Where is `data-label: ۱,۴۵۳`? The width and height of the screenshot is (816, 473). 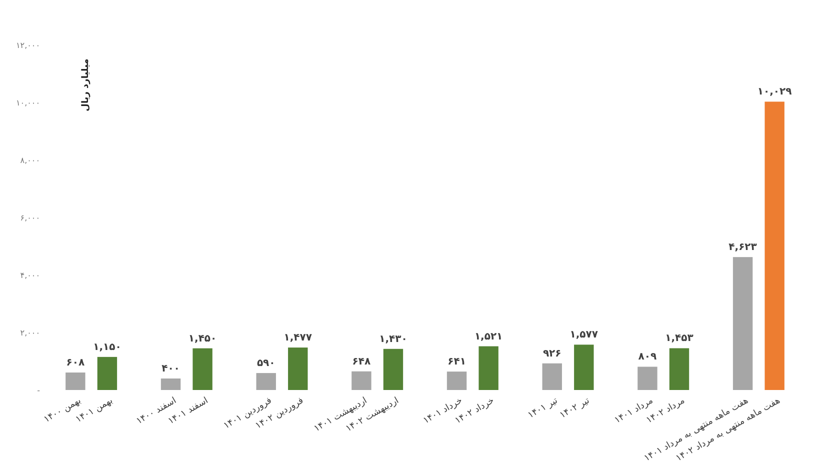
data-label: ۱,۴۵۳ is located at coordinates (679, 338).